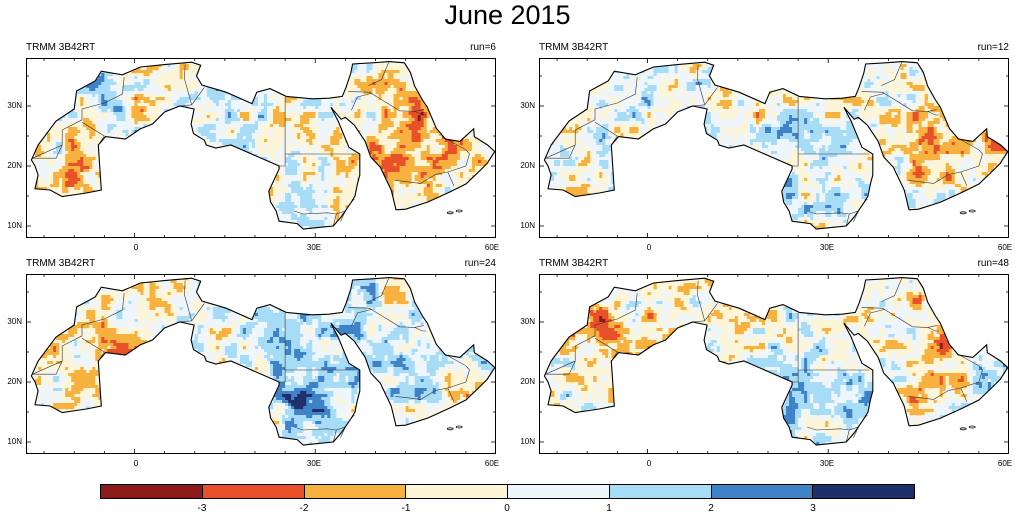 This screenshot has height=514, width=1015. What do you see at coordinates (406, 508) in the screenshot?
I see `colorbar-label: -1` at bounding box center [406, 508].